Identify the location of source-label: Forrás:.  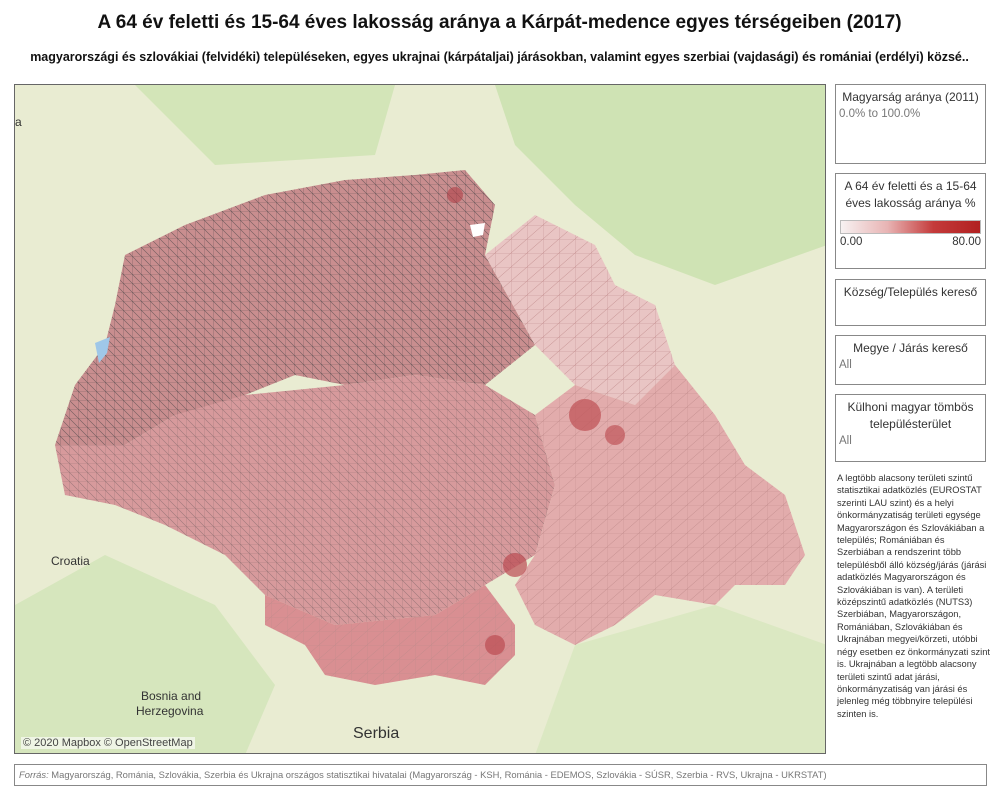
(34, 774).